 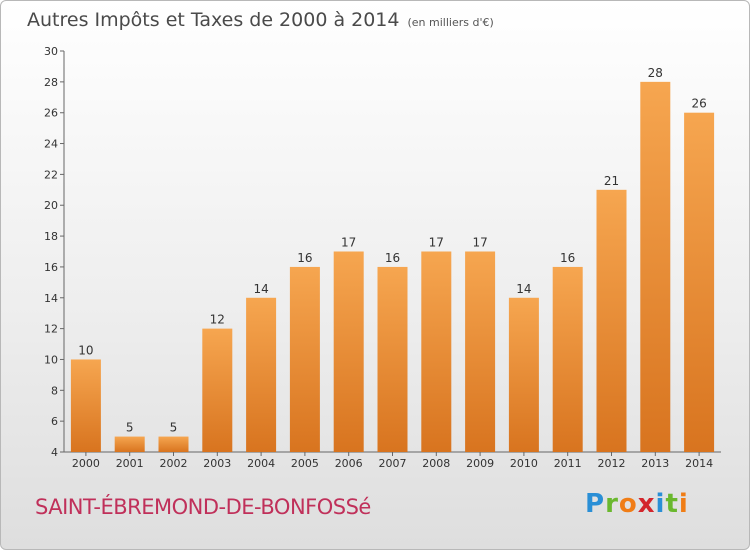 I want to click on y-tick-label: 4, so click(x=54, y=452).